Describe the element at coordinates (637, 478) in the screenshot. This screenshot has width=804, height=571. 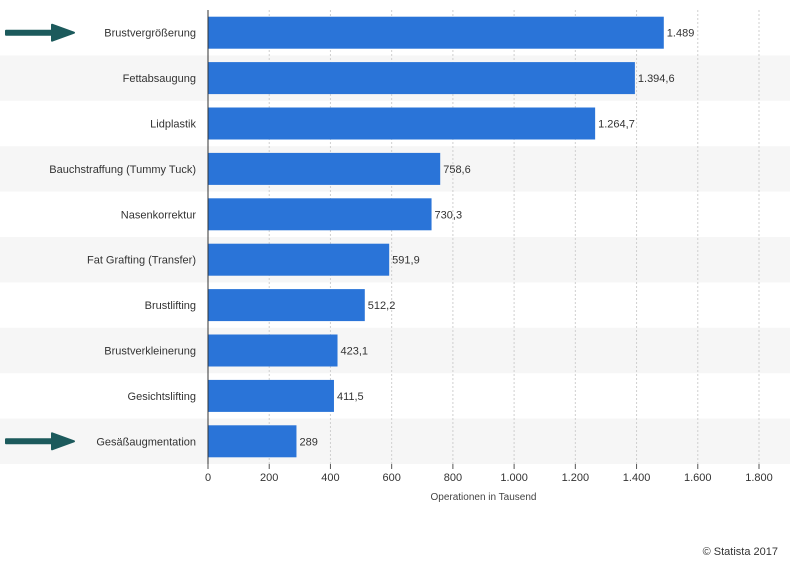
I see `x-tick-label: 1.400` at that location.